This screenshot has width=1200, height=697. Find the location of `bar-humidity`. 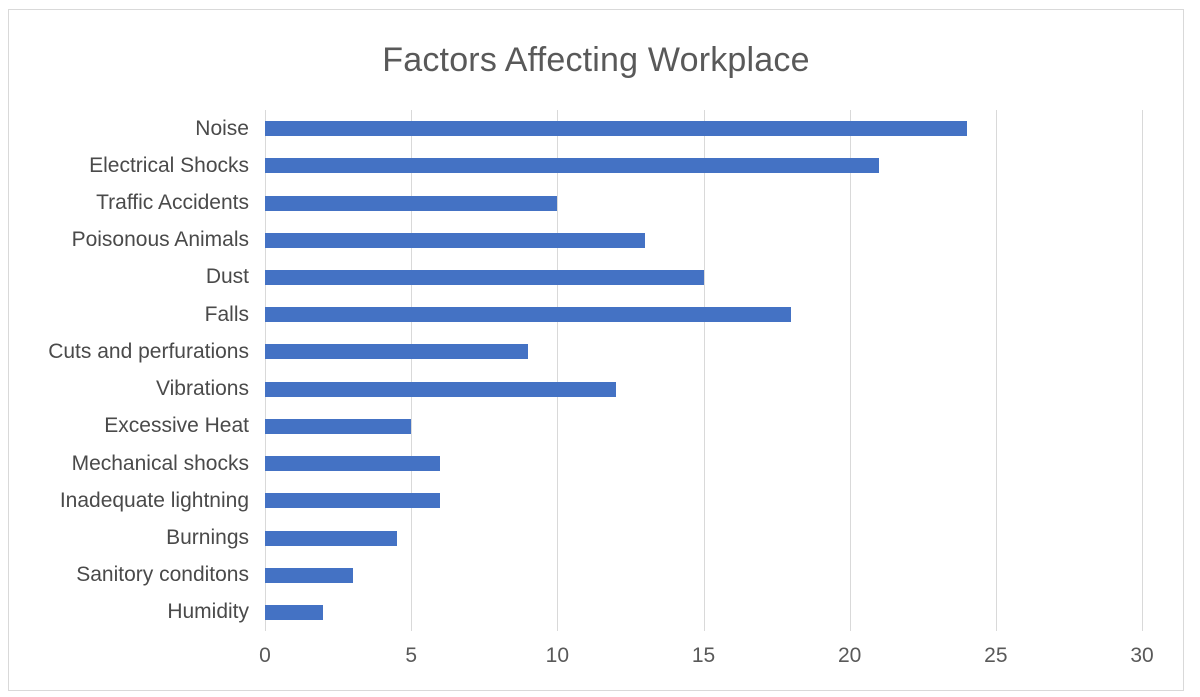

bar-humidity is located at coordinates (294, 612).